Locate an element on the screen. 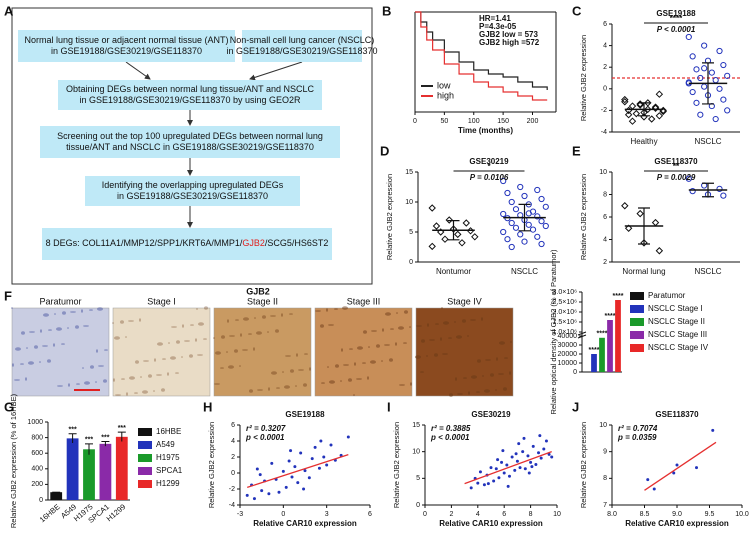 Image resolution: width=753 pixels, height=535 pixels. y-tick-label: 15 is located at coordinates (409, 172).